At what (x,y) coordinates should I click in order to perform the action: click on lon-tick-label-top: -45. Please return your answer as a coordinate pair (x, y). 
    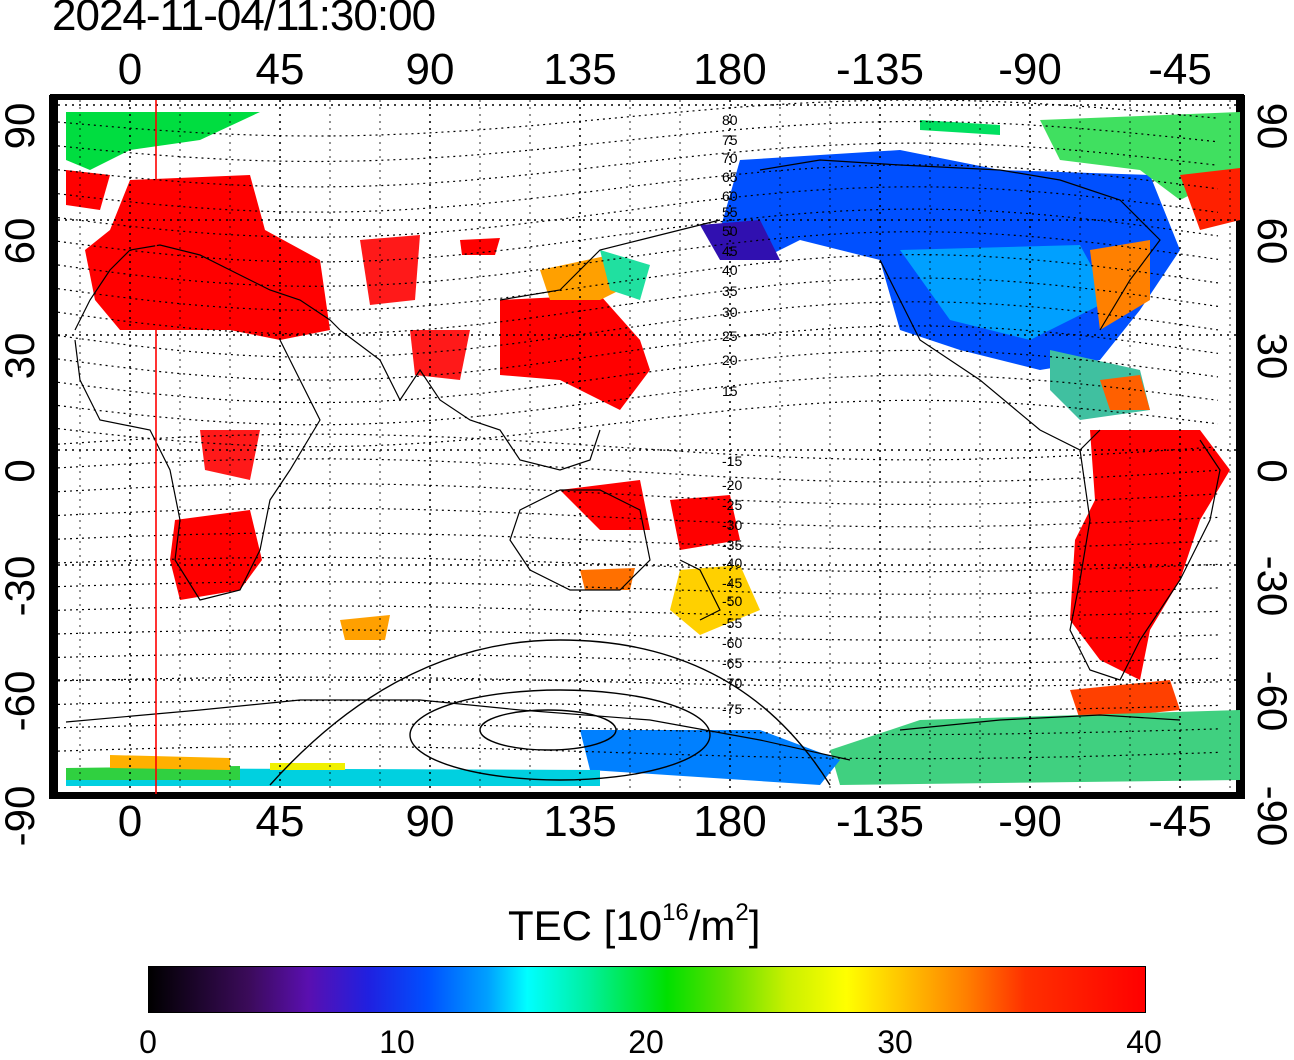
    Looking at the image, I should click on (1180, 69).